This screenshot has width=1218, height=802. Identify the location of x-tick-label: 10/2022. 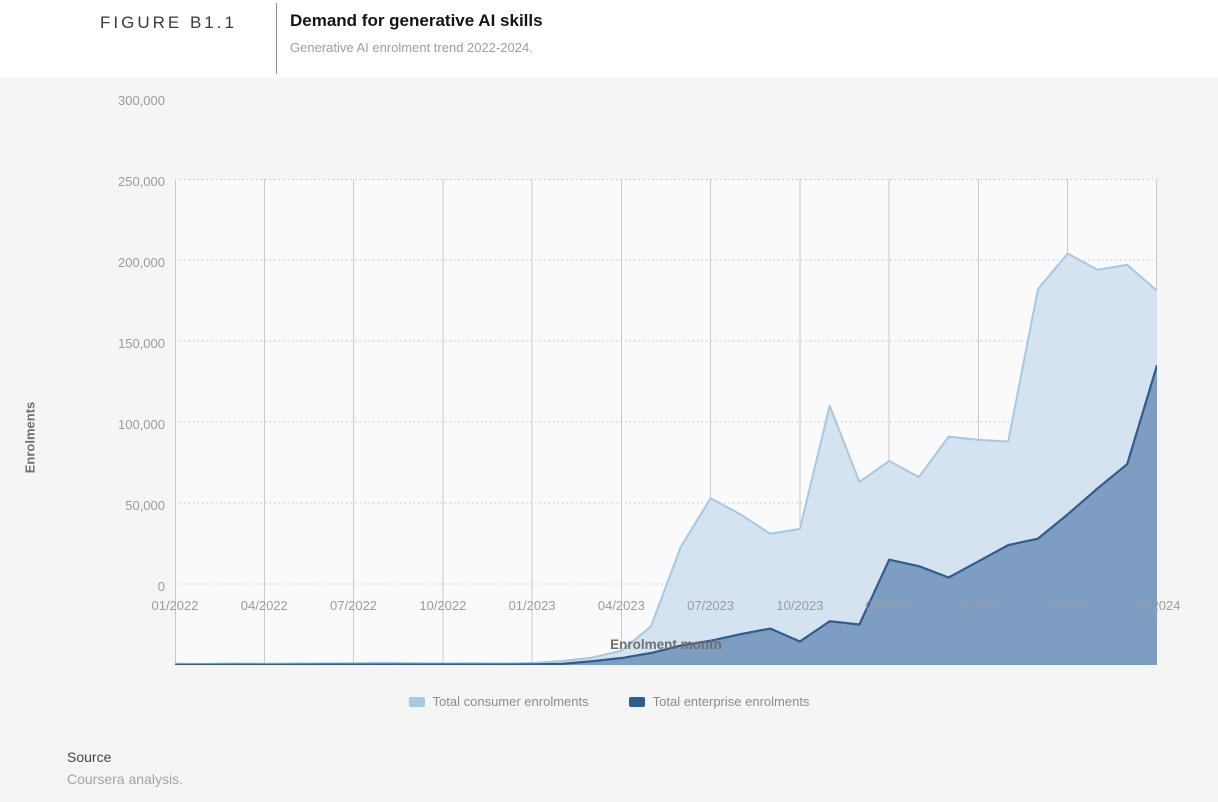
(443, 605).